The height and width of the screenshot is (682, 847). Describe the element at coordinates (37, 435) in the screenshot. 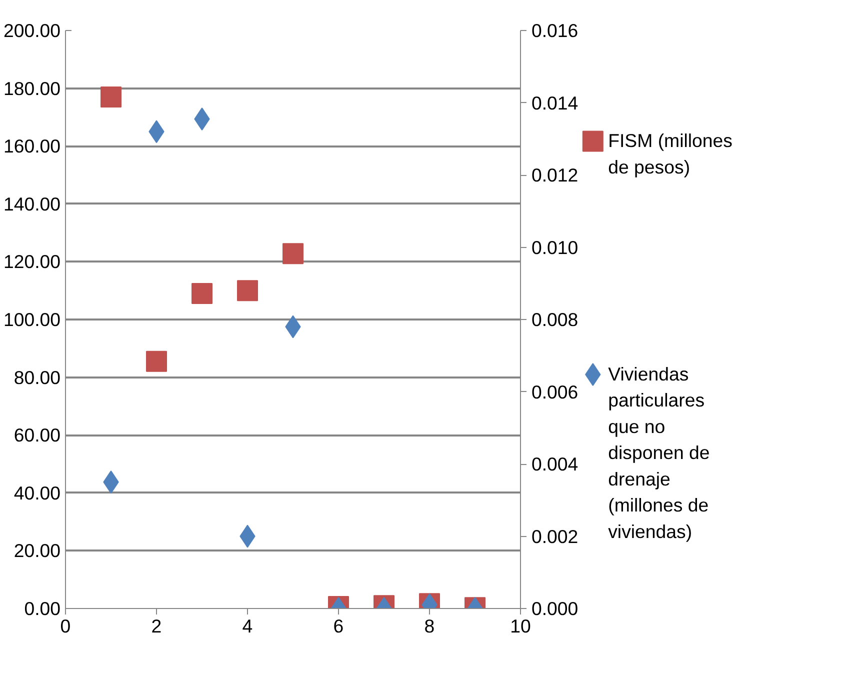

I see `y-tick-label: 60.00` at that location.